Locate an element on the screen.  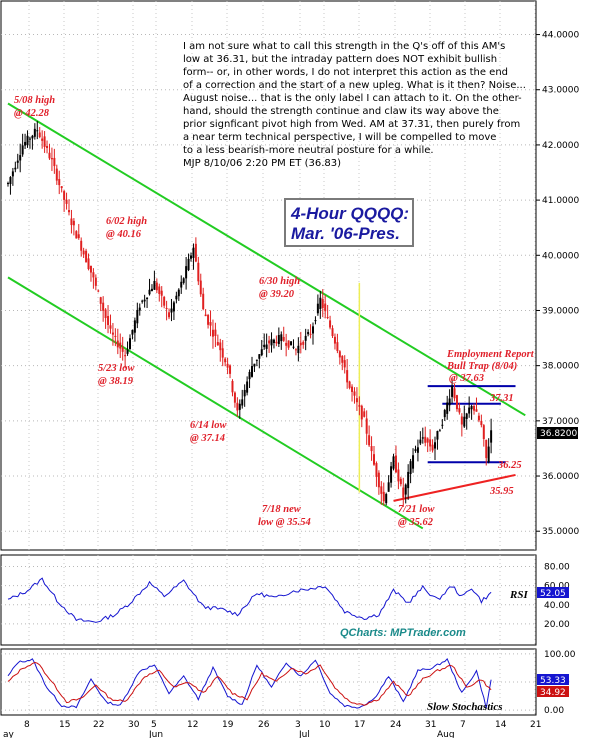
chart-title-box is located at coordinates (349, 222).